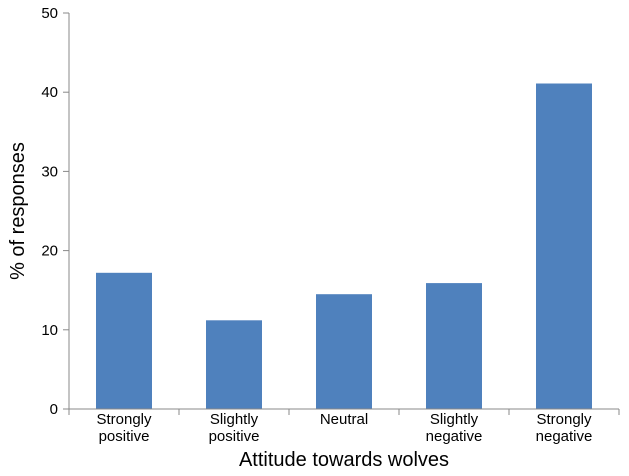 The width and height of the screenshot is (629, 476). I want to click on y-tick-label-5: 50, so click(49, 13).